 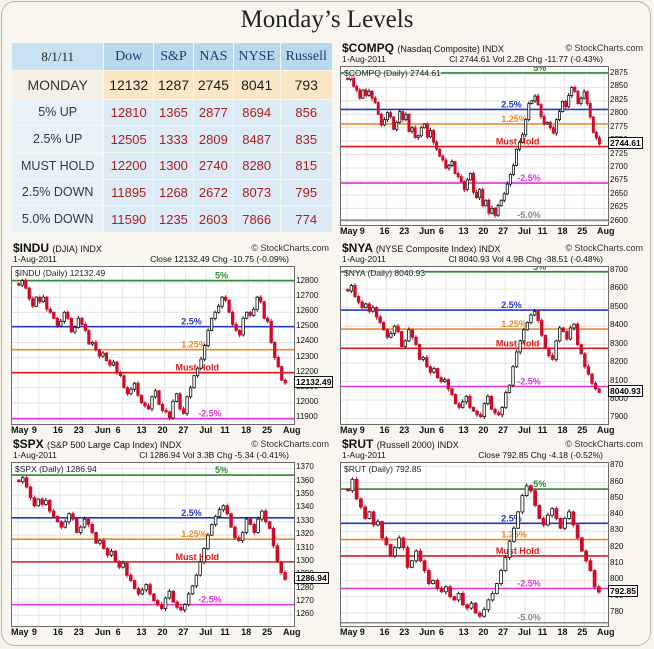 I want to click on y-tick-label: 12300, so click(x=307, y=356).